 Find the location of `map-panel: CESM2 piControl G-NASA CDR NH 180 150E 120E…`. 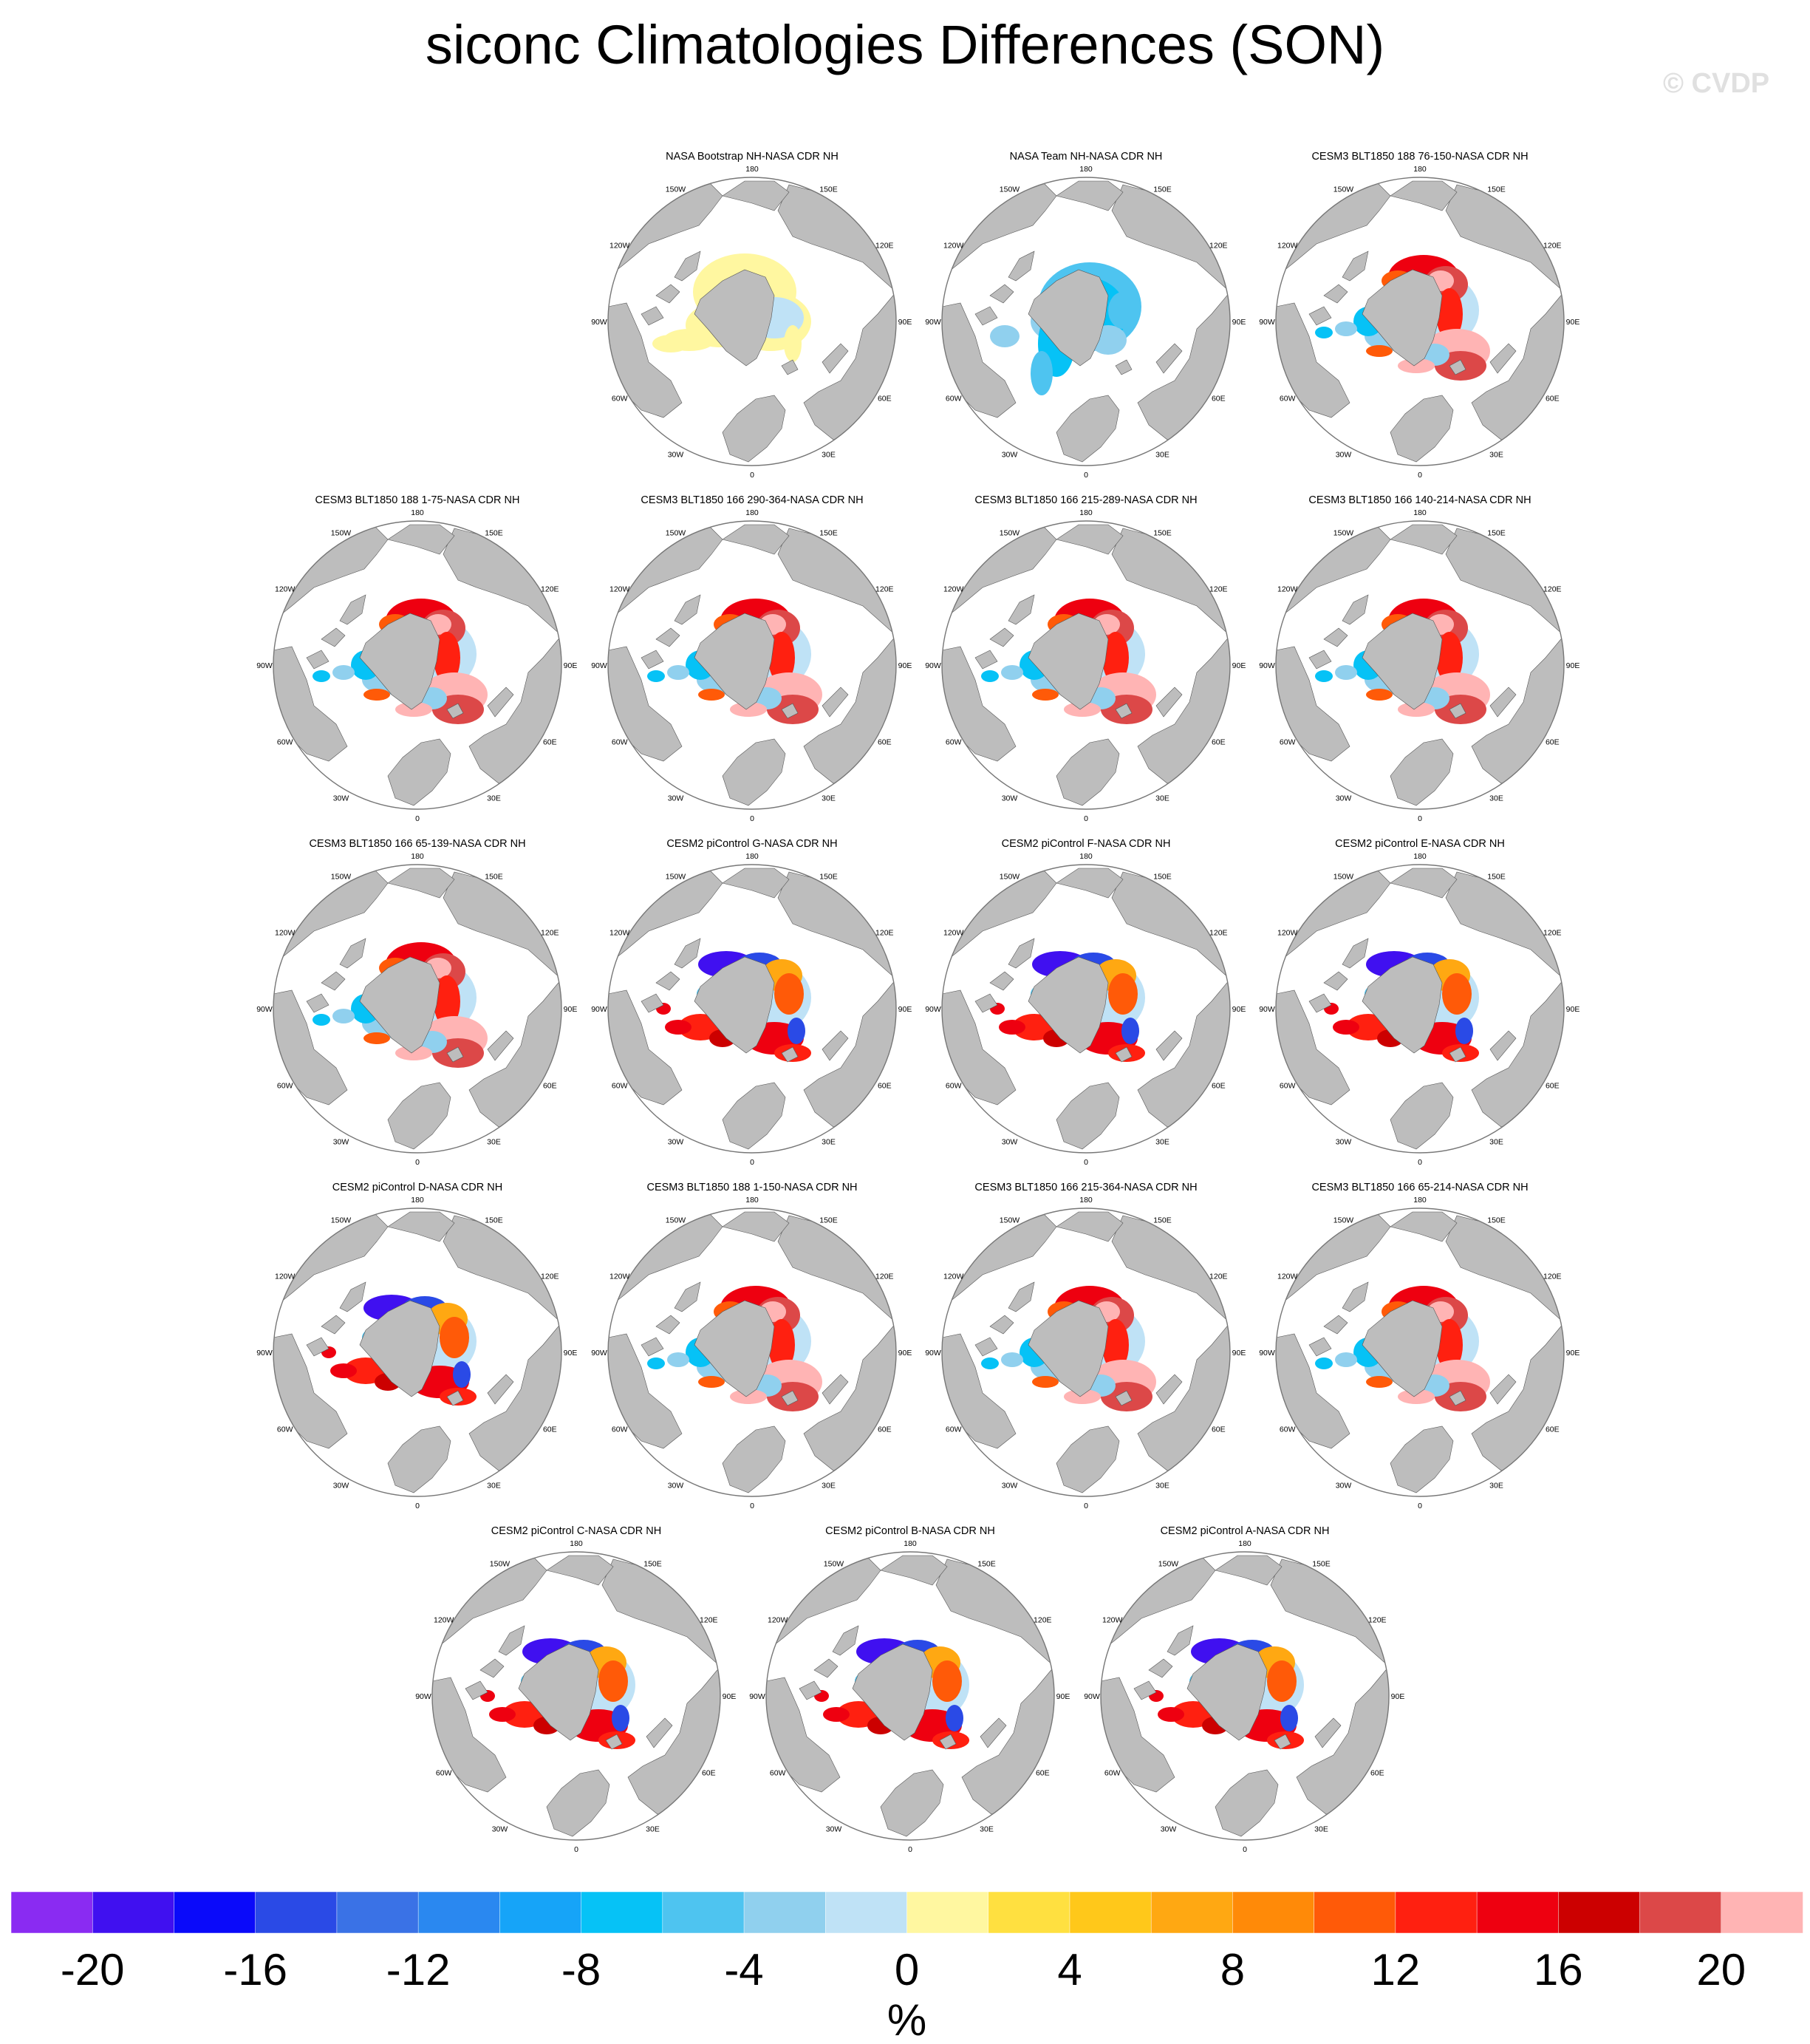

map-panel: CESM2 piControl G-NASA CDR NH 180 150E 120E… is located at coordinates (751, 1002).